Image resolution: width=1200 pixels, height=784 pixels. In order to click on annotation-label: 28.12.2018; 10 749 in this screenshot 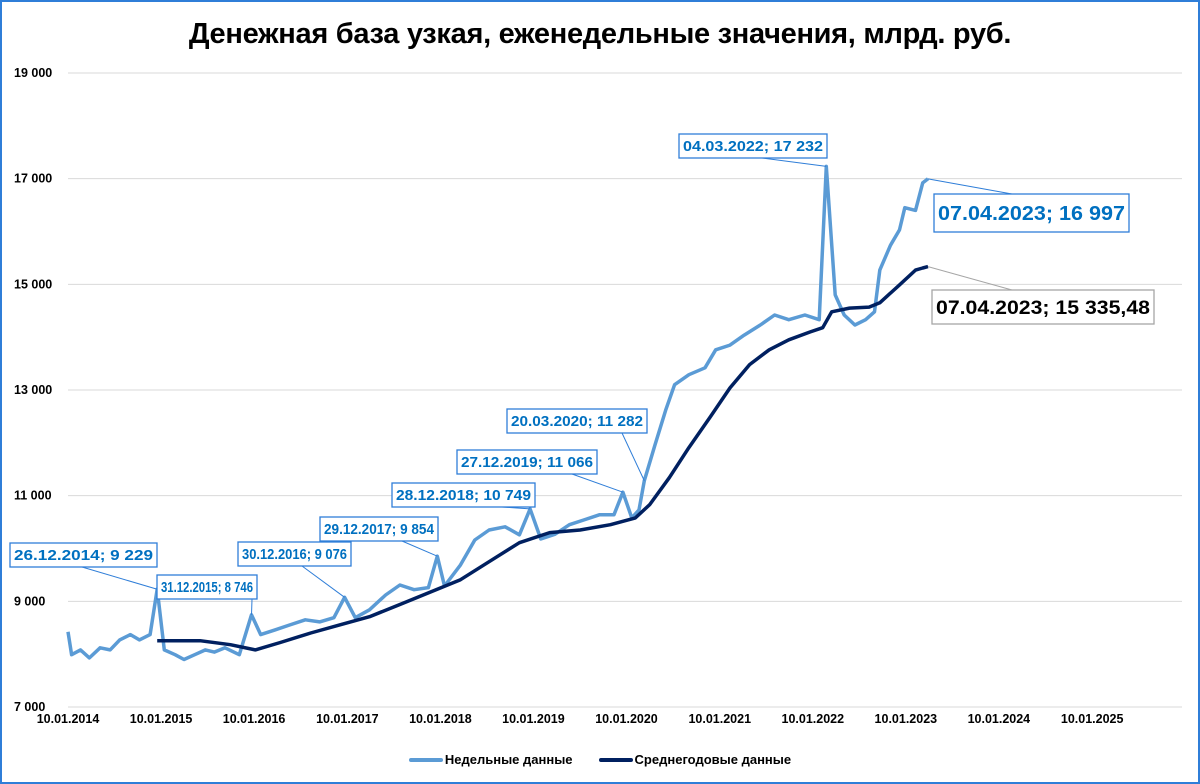, I will do `click(463, 496)`.